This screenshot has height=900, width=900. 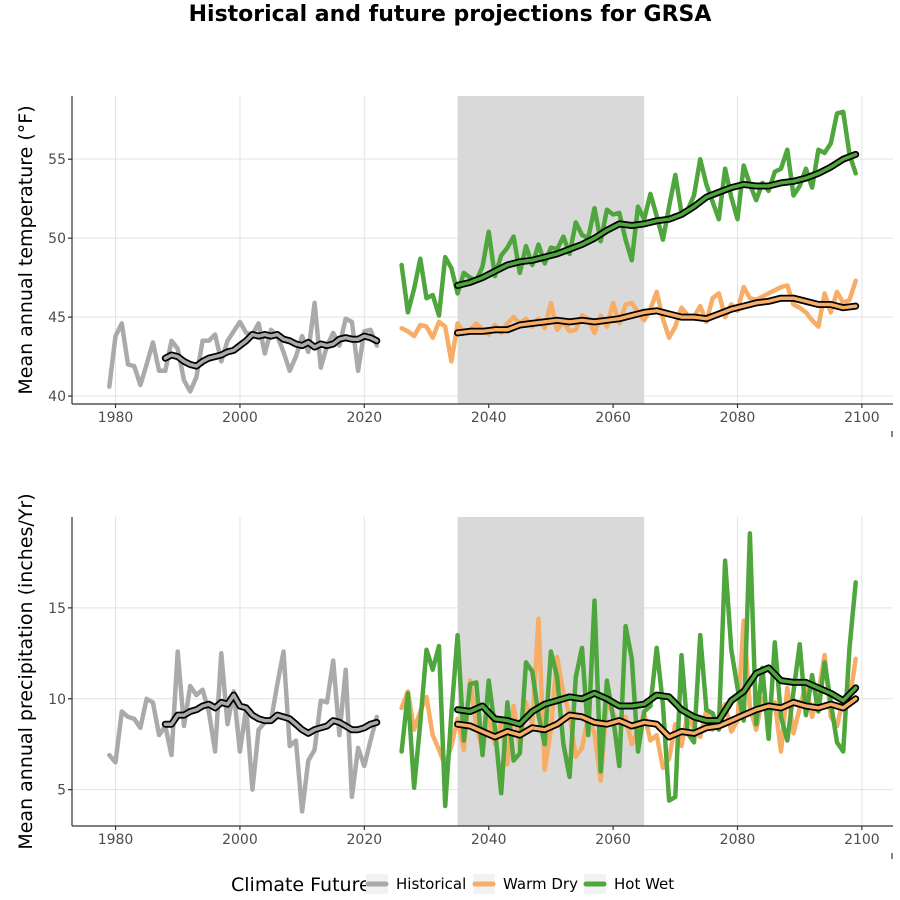 What do you see at coordinates (57, 609) in the screenshot?
I see `y-tick-label: 15` at bounding box center [57, 609].